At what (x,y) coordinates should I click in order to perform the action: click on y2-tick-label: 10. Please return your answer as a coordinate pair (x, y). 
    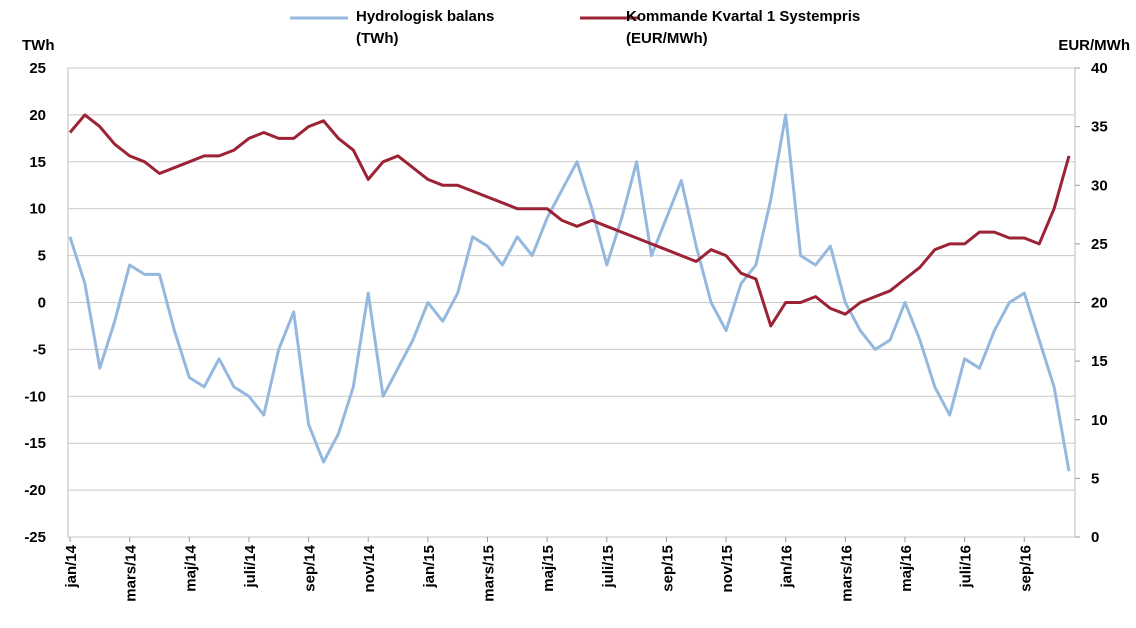
    Looking at the image, I should click on (1099, 420).